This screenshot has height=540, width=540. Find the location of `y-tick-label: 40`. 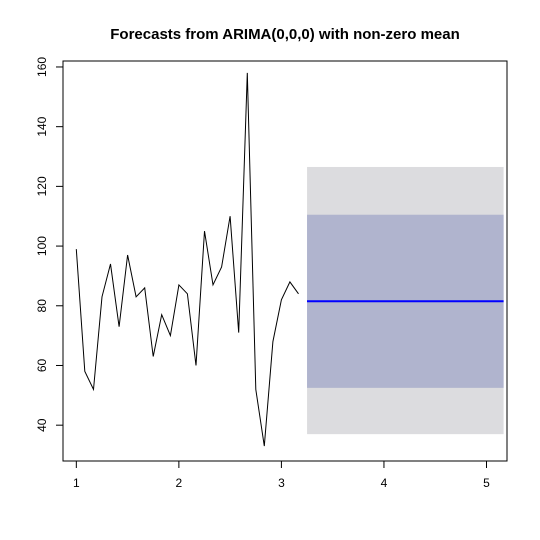

y-tick-label: 40 is located at coordinates (42, 425).